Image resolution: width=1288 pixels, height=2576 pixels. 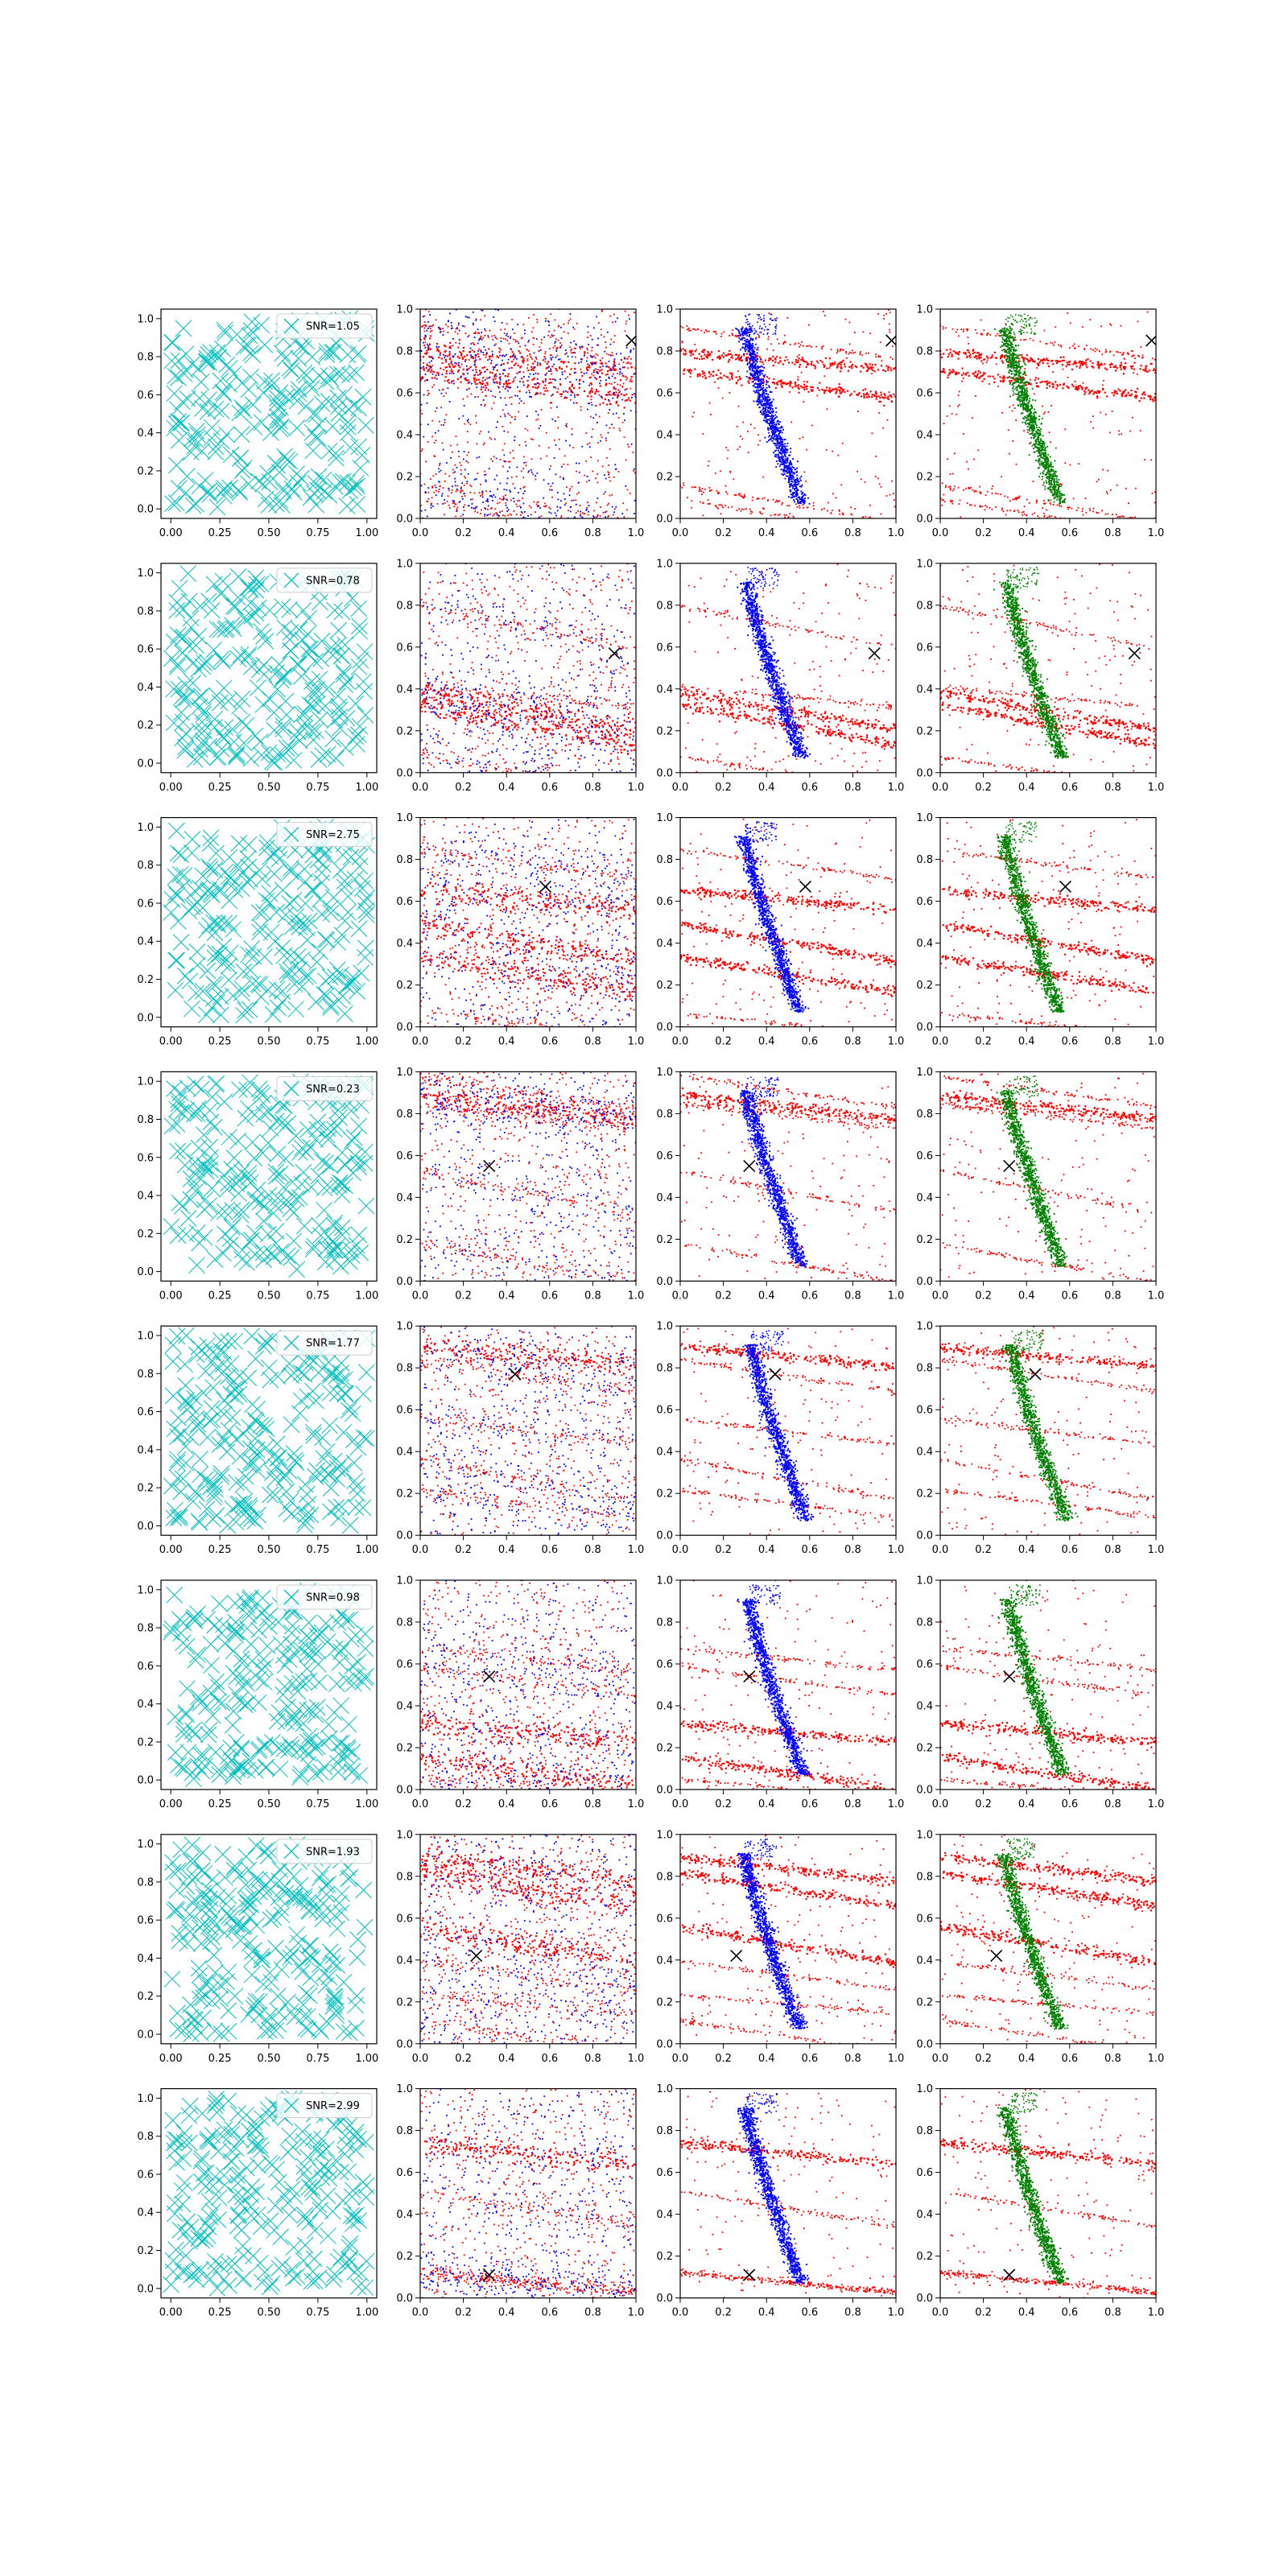 I want to click on data-points, so click(x=269, y=413).